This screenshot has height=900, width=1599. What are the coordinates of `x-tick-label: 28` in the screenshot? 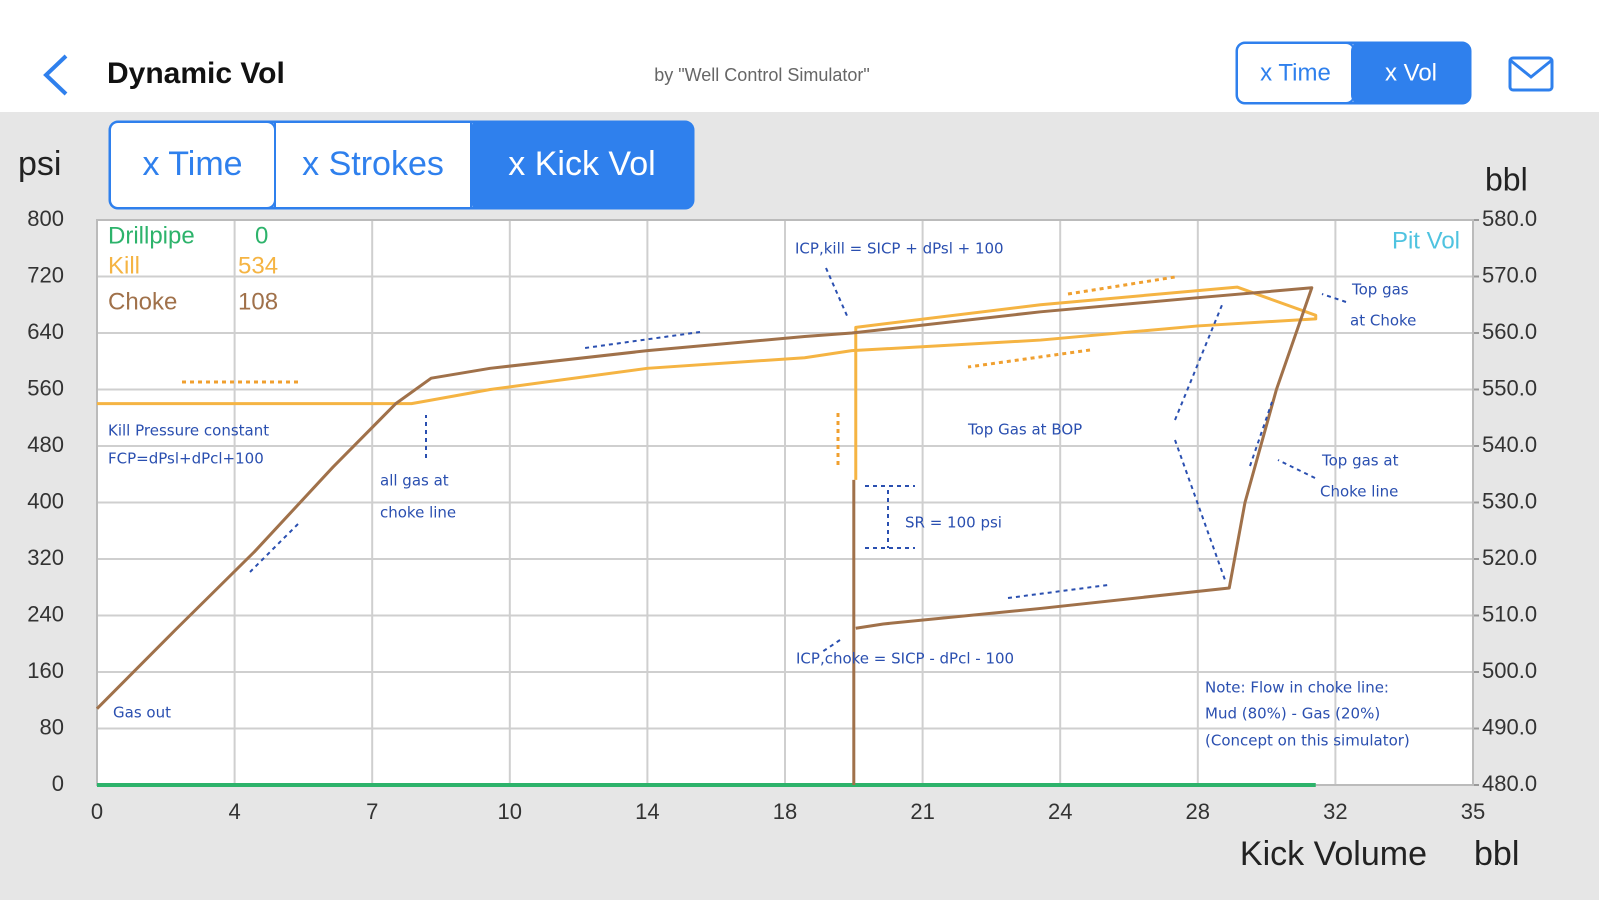 It's located at (1198, 811).